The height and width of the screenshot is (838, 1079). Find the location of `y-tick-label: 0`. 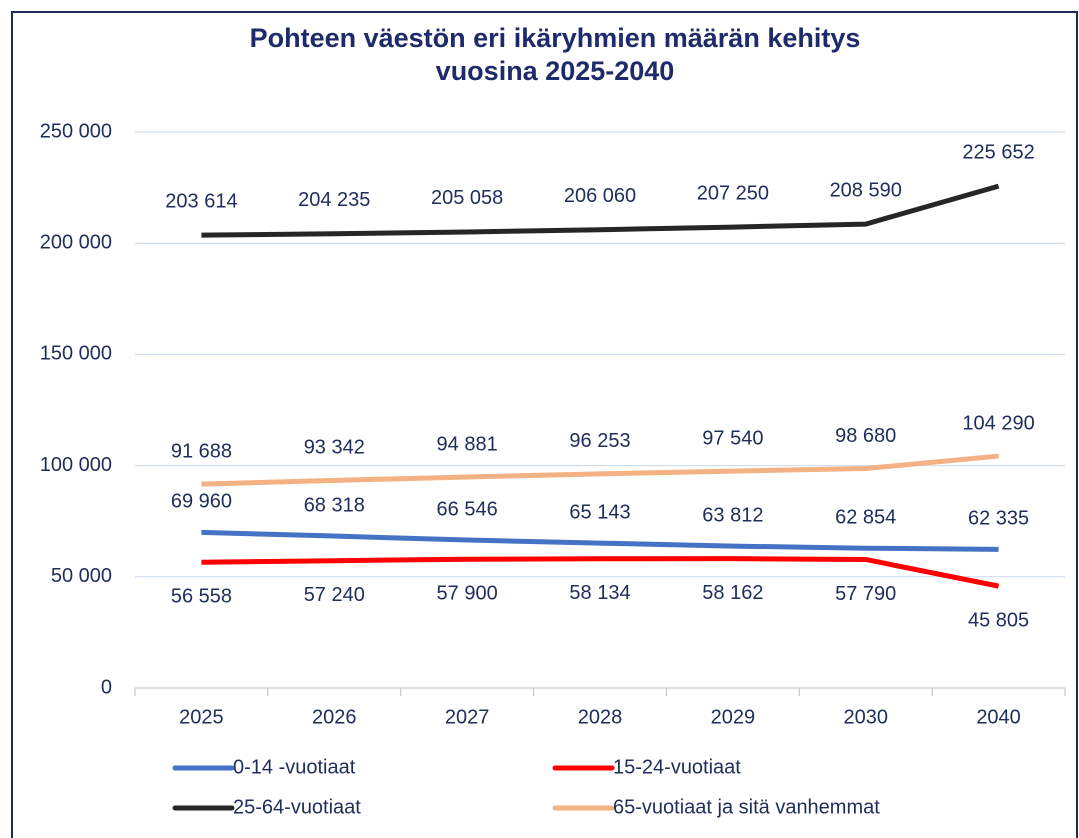

y-tick-label: 0 is located at coordinates (106, 687).